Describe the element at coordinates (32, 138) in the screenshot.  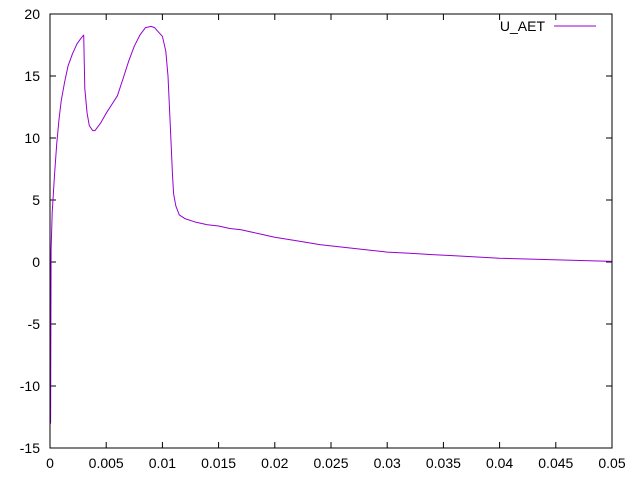
I see `y-tick-label: 10` at that location.